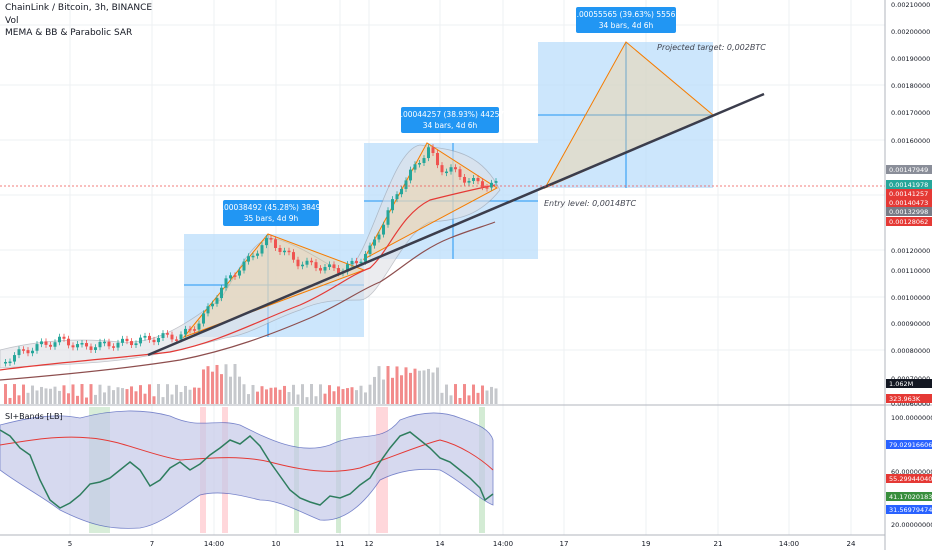 The image size is (932, 550). Describe the element at coordinates (910, 497) in the screenshot. I see `indicator-badge-label: 41.17020183` at that location.